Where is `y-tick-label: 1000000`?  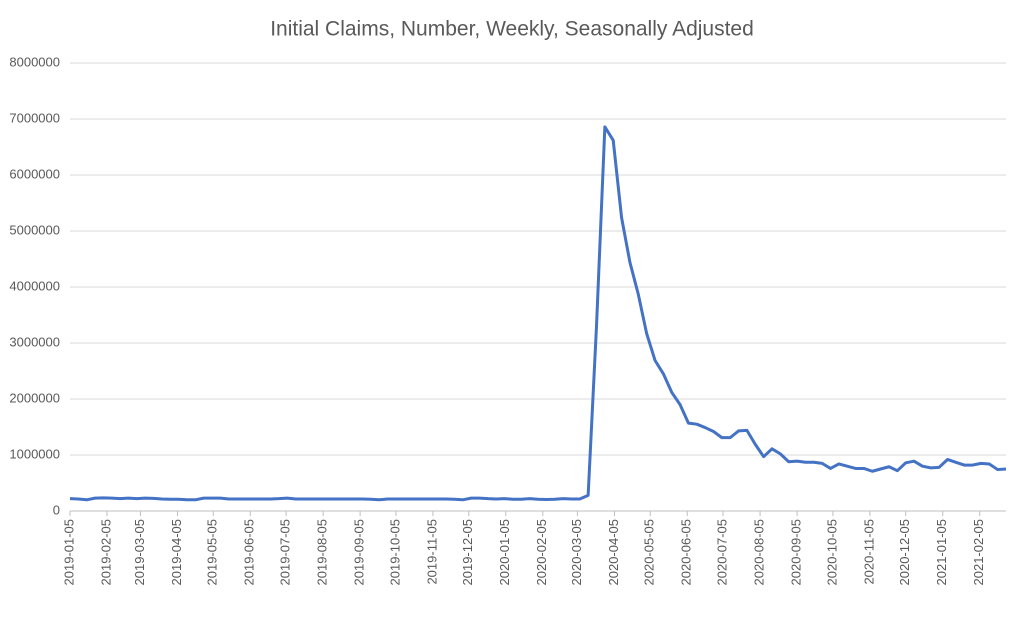
y-tick-label: 1000000 is located at coordinates (34, 453).